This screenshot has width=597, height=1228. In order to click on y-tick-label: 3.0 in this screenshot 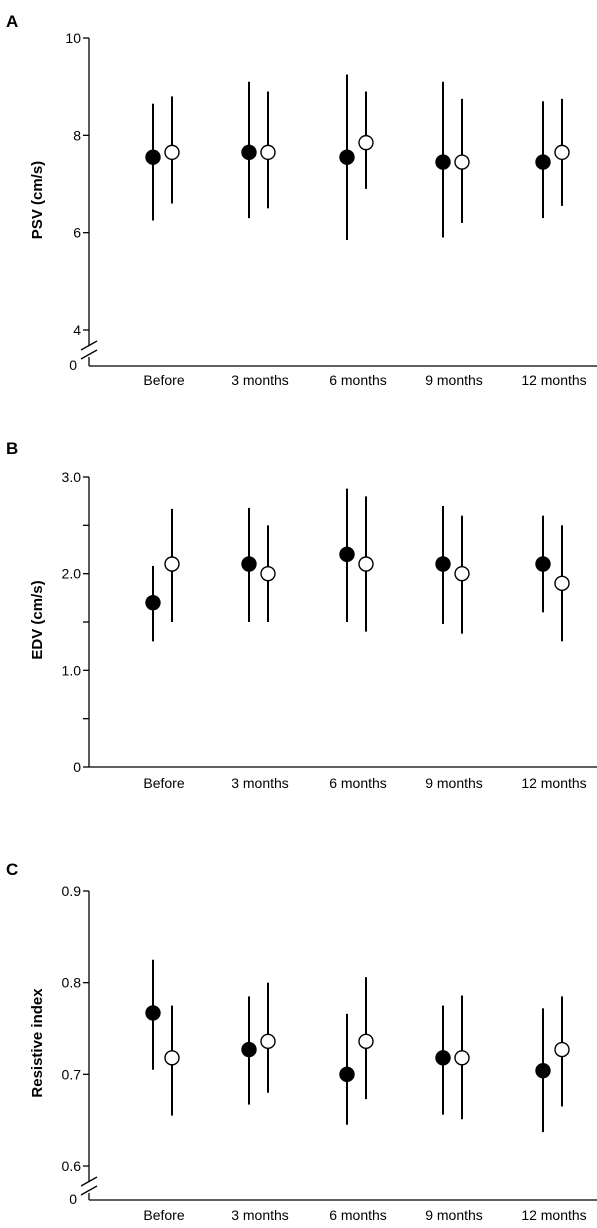, I will do `click(72, 477)`.